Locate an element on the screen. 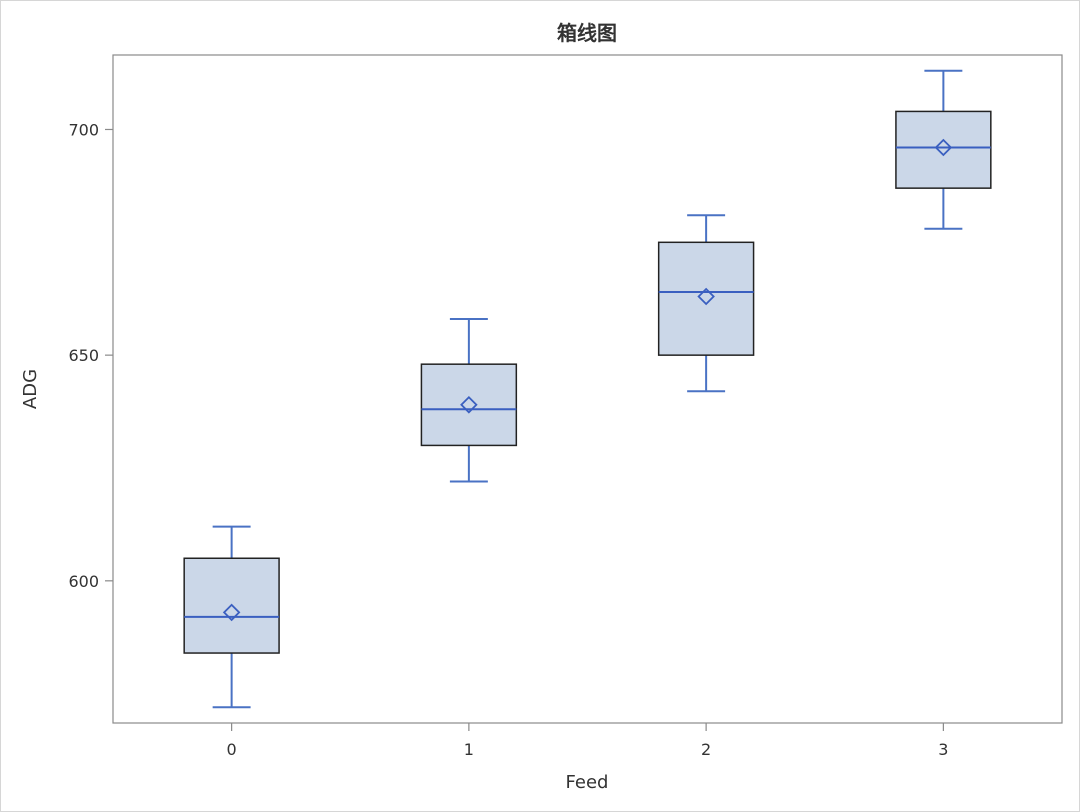  x-axis-ticks: 0 1 2 3 is located at coordinates (587, 741).